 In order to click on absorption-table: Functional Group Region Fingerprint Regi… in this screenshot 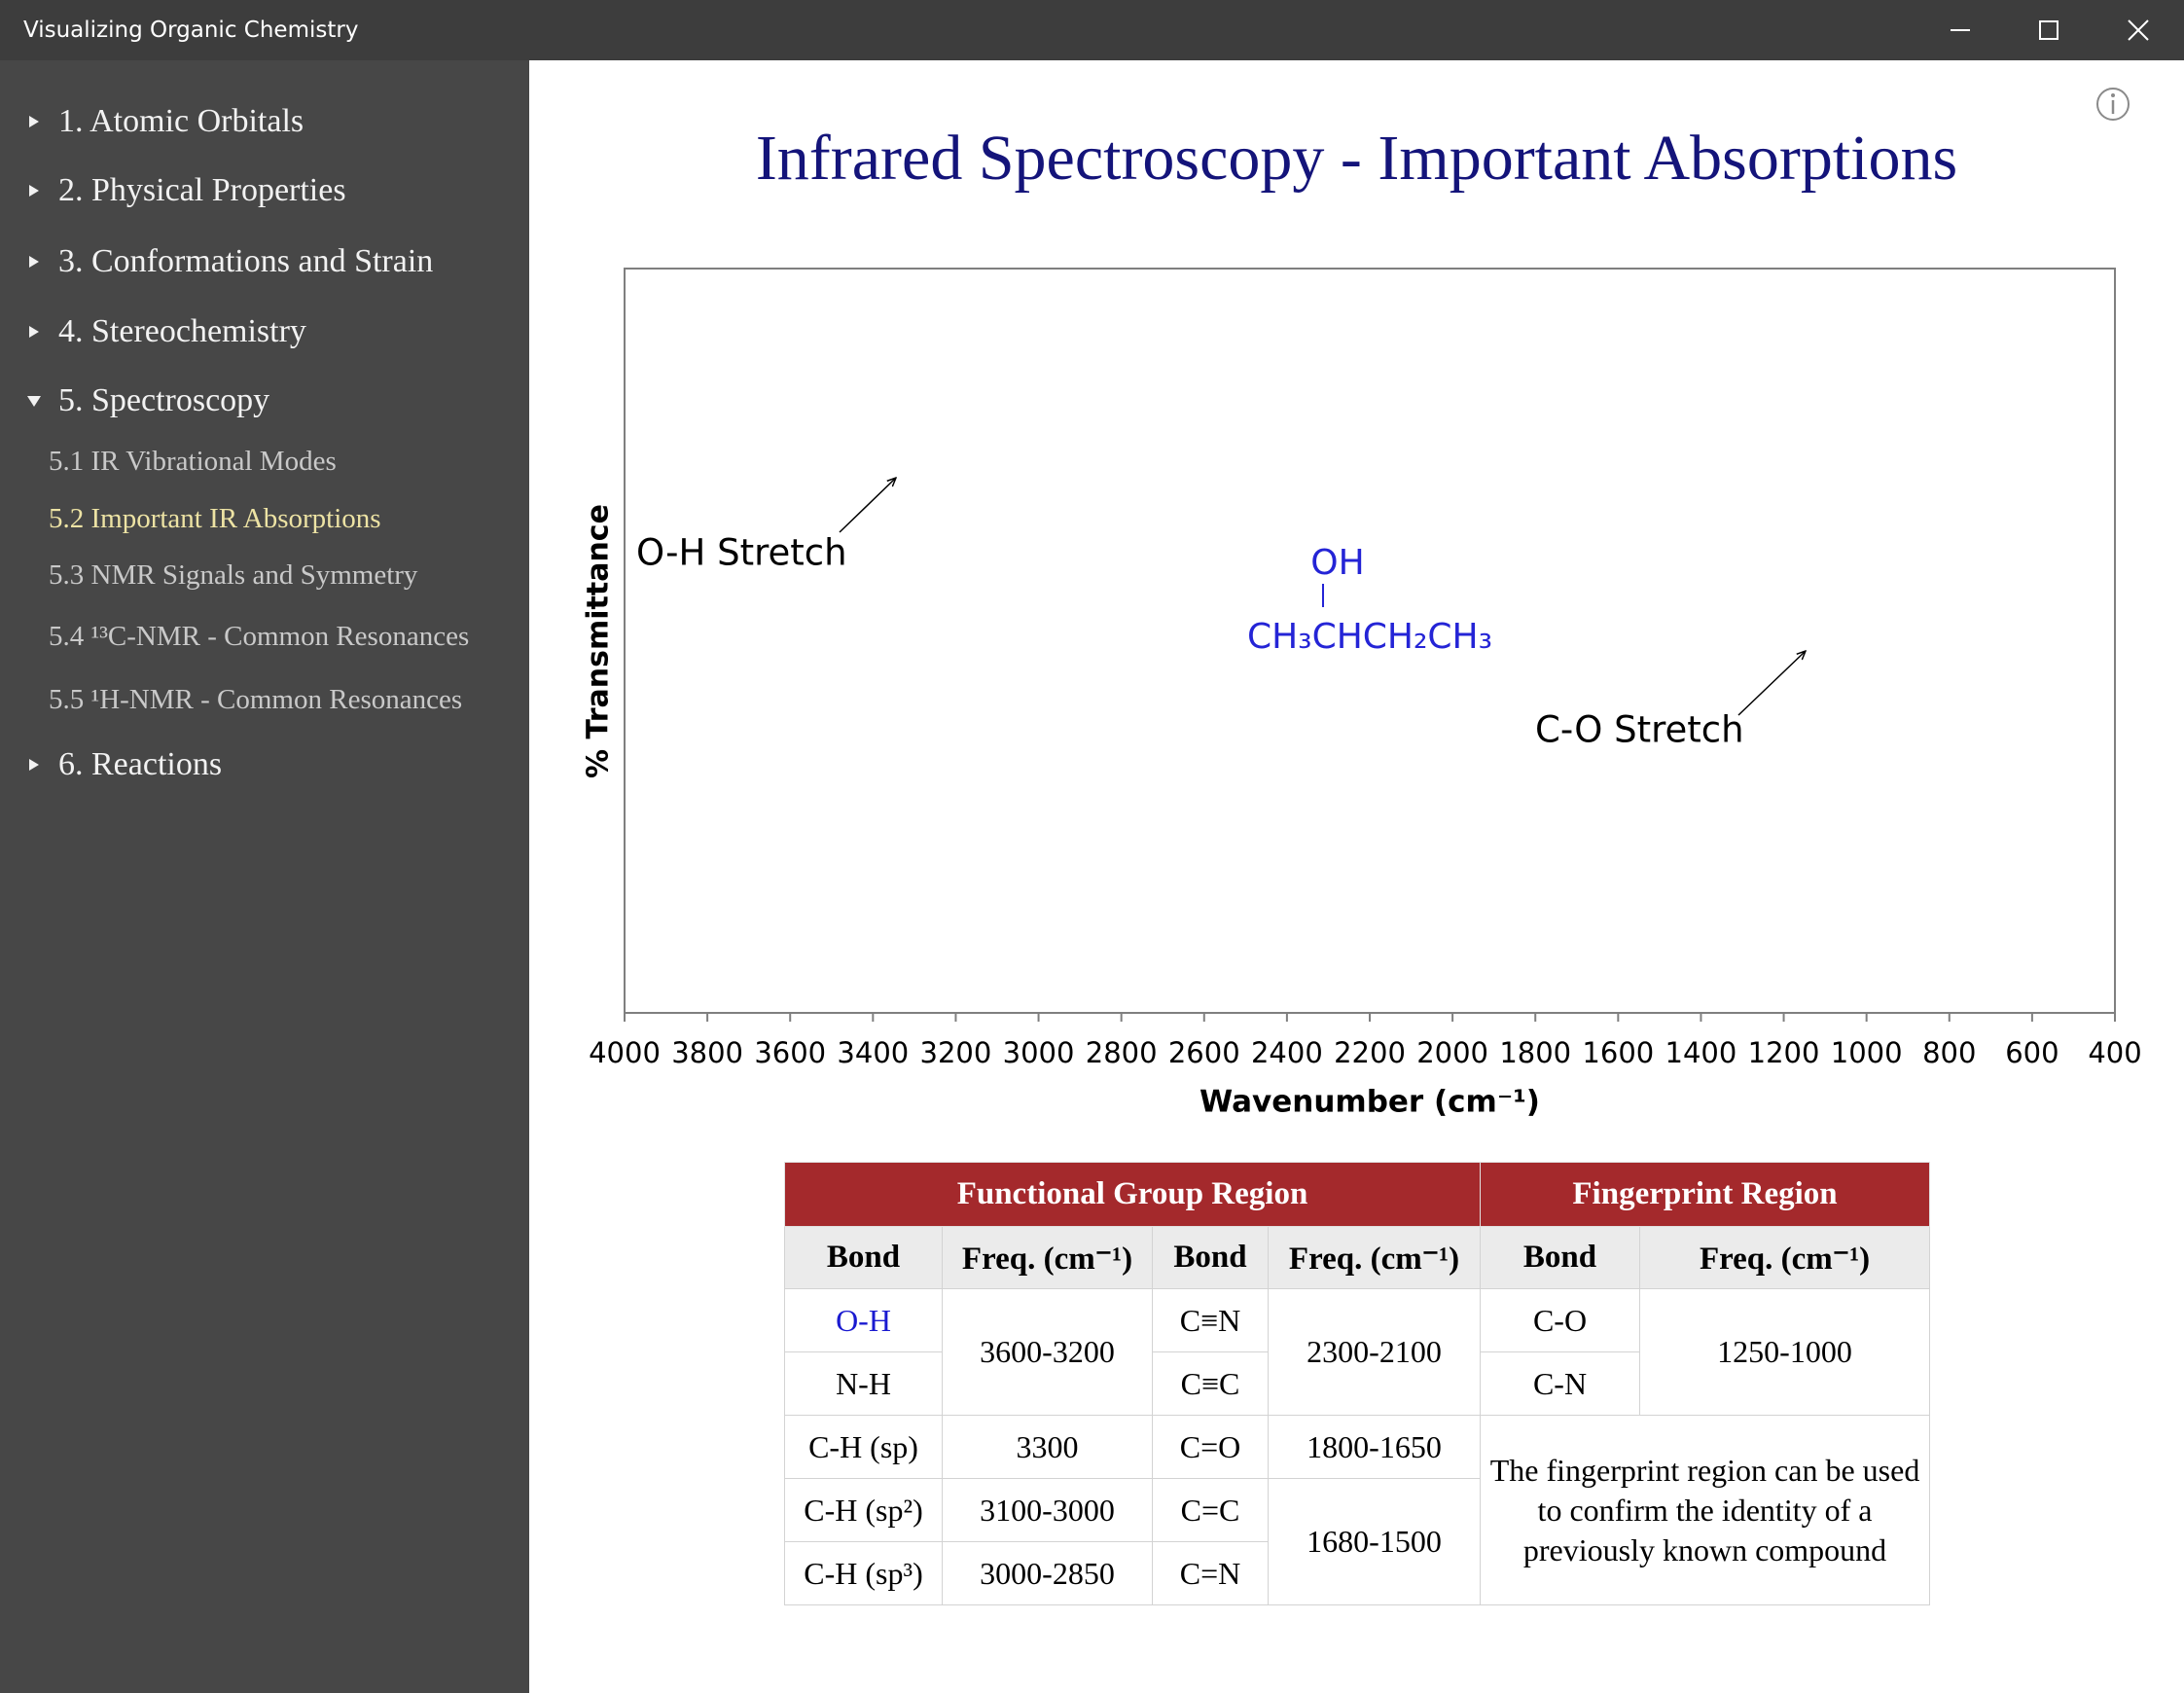, I will do `click(1357, 1383)`.